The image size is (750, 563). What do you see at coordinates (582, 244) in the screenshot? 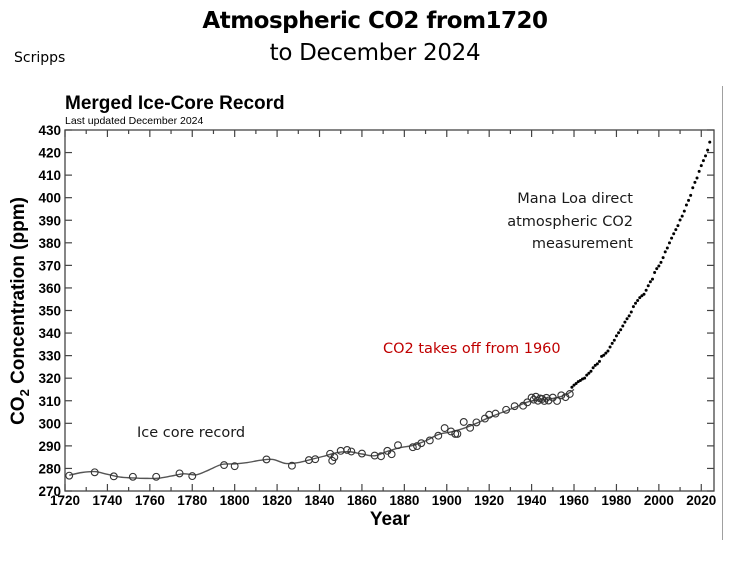
I see `annotation-mauna-loa-line3: measurement` at bounding box center [582, 244].